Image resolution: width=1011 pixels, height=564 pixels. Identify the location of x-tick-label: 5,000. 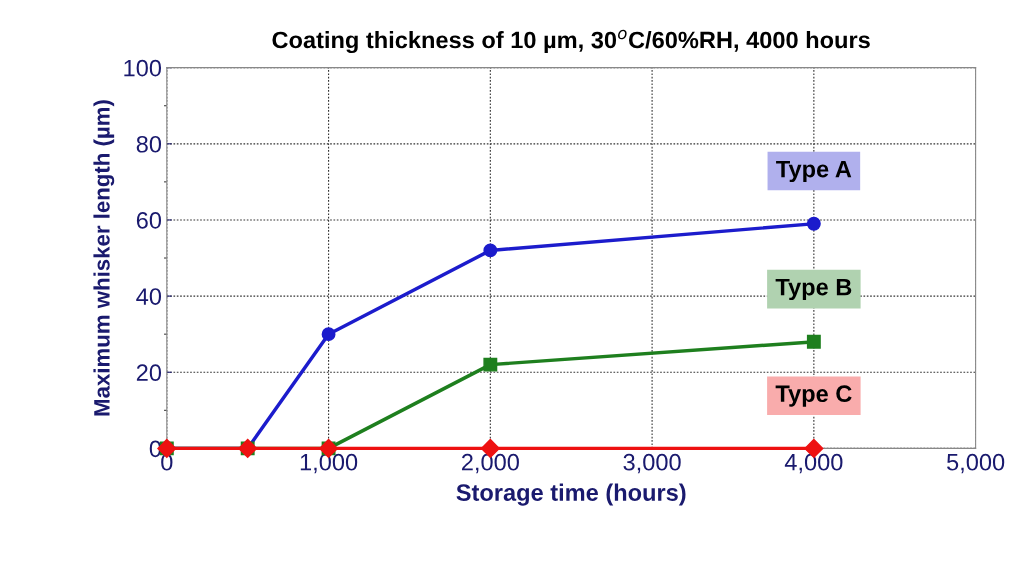
(976, 463).